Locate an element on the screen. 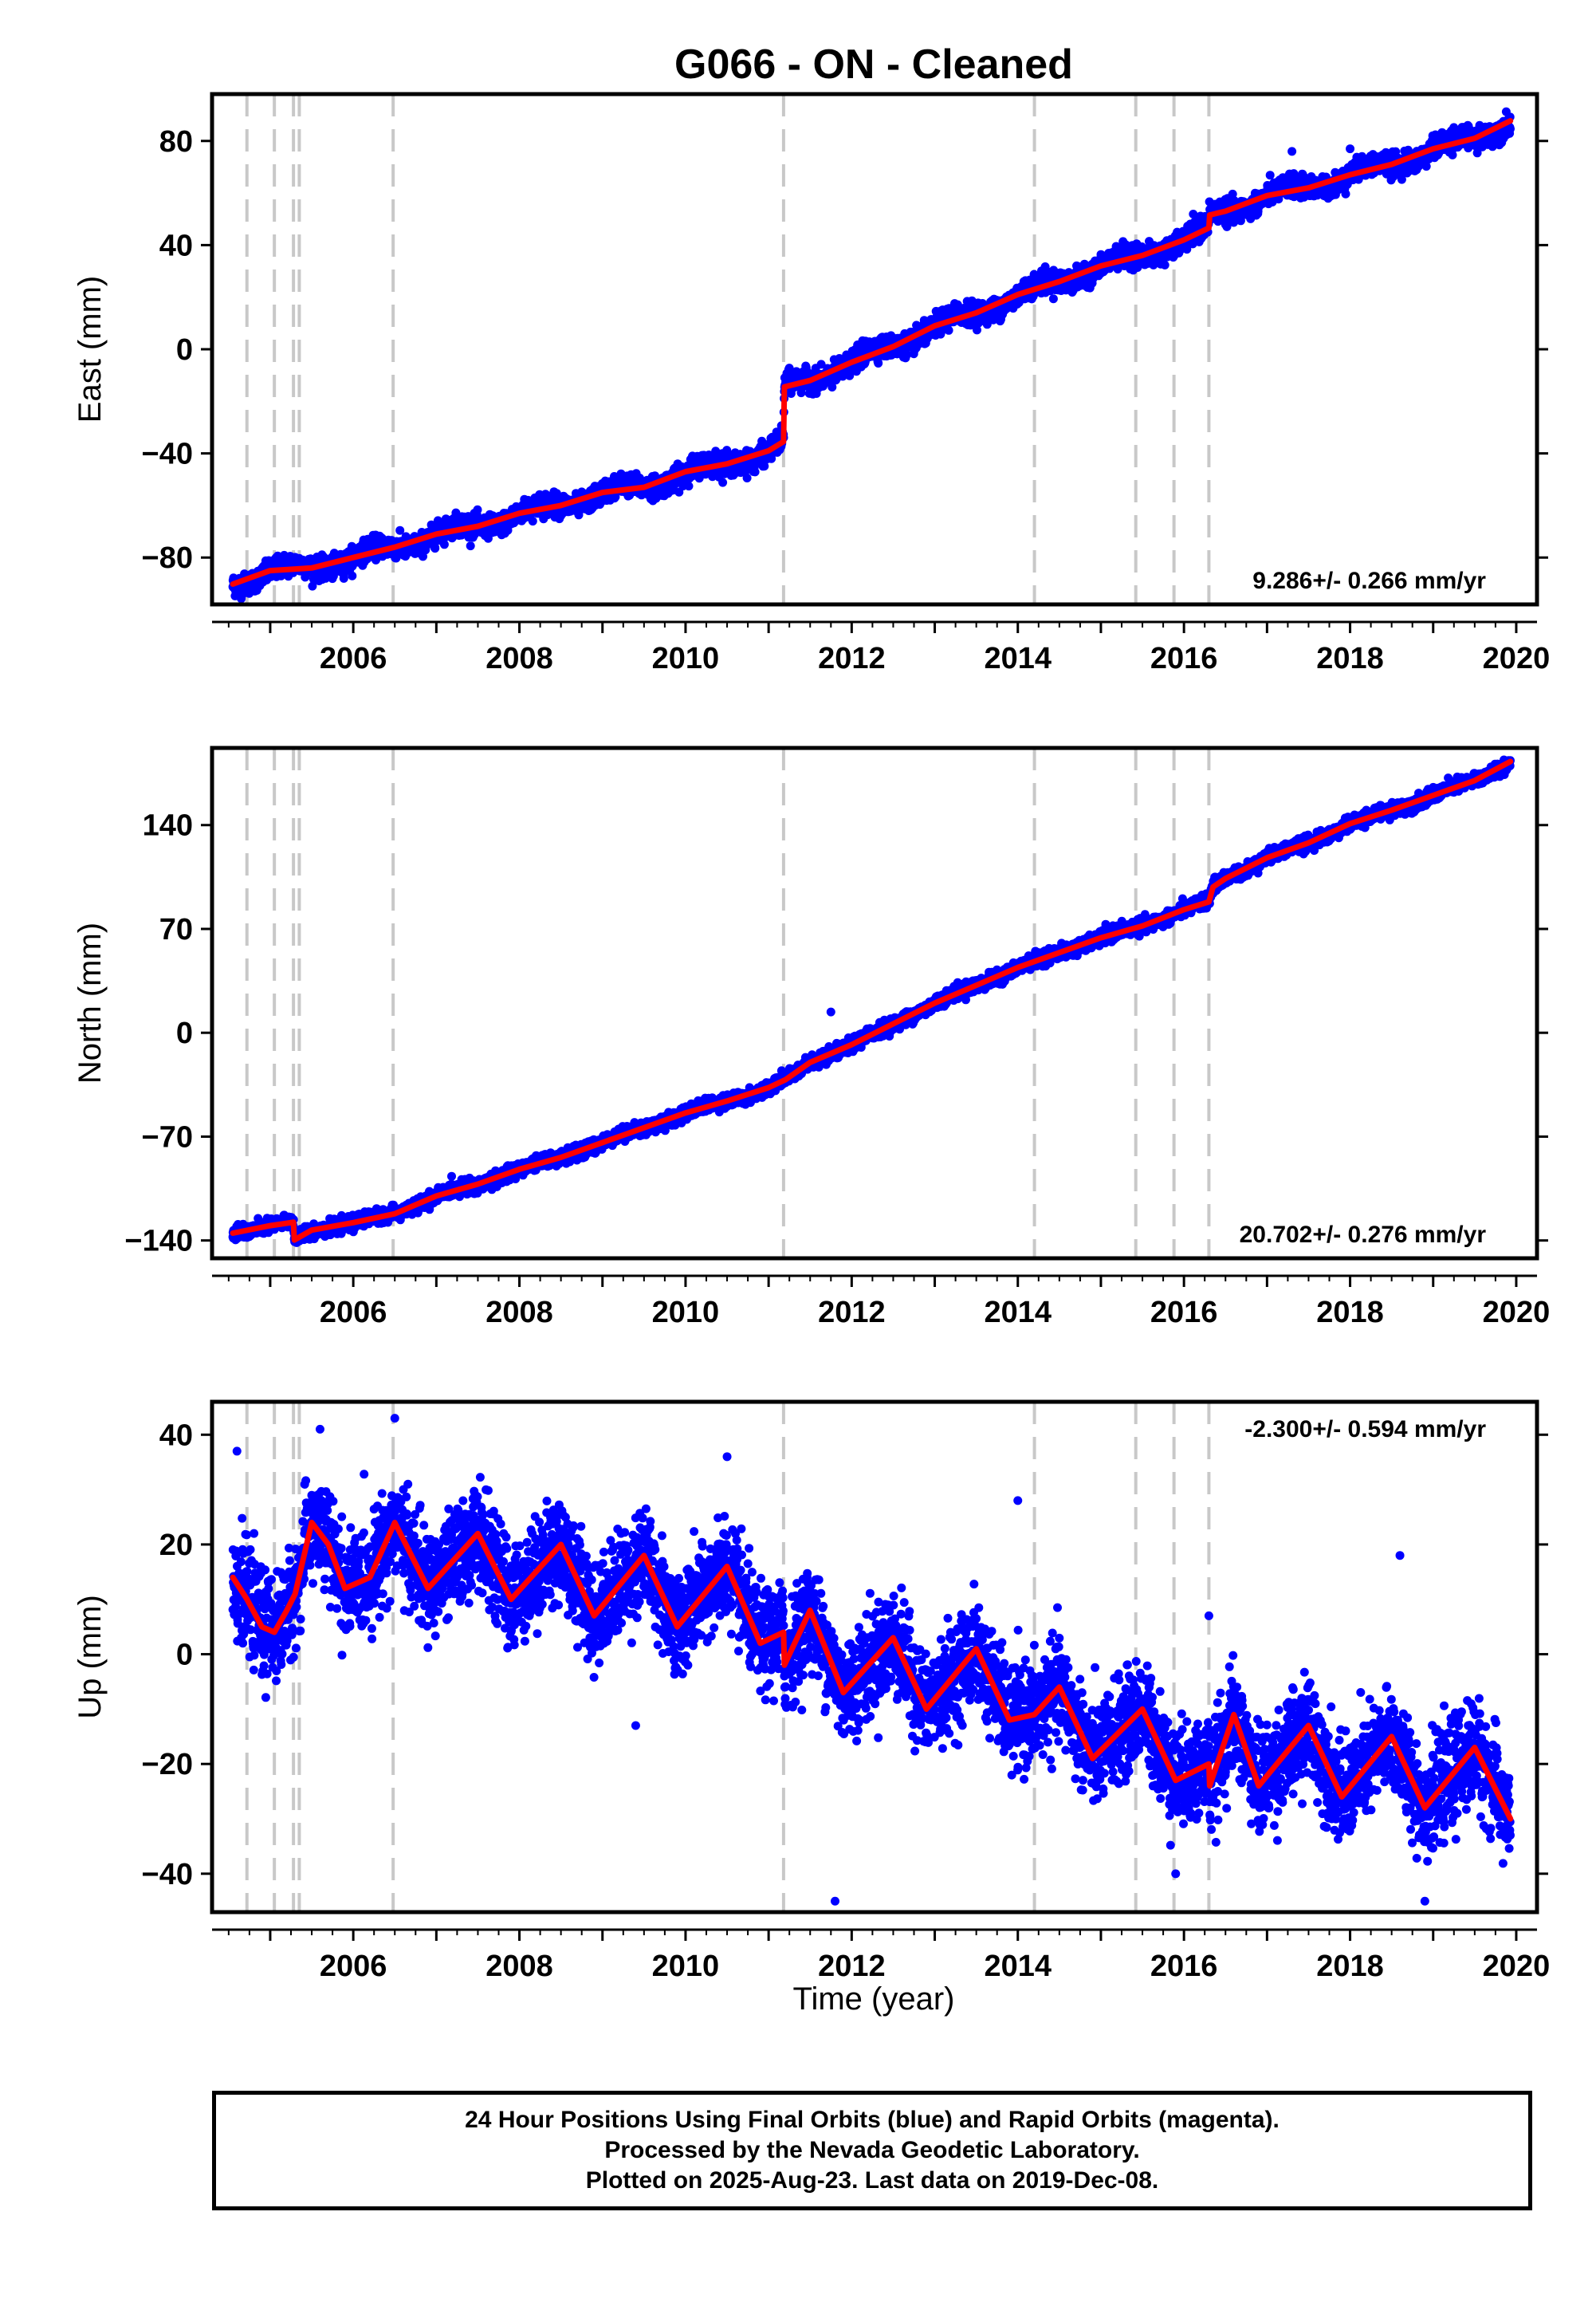 The image size is (1596, 2314). figure-title: G066 - ON - Cleaned is located at coordinates (873, 65).